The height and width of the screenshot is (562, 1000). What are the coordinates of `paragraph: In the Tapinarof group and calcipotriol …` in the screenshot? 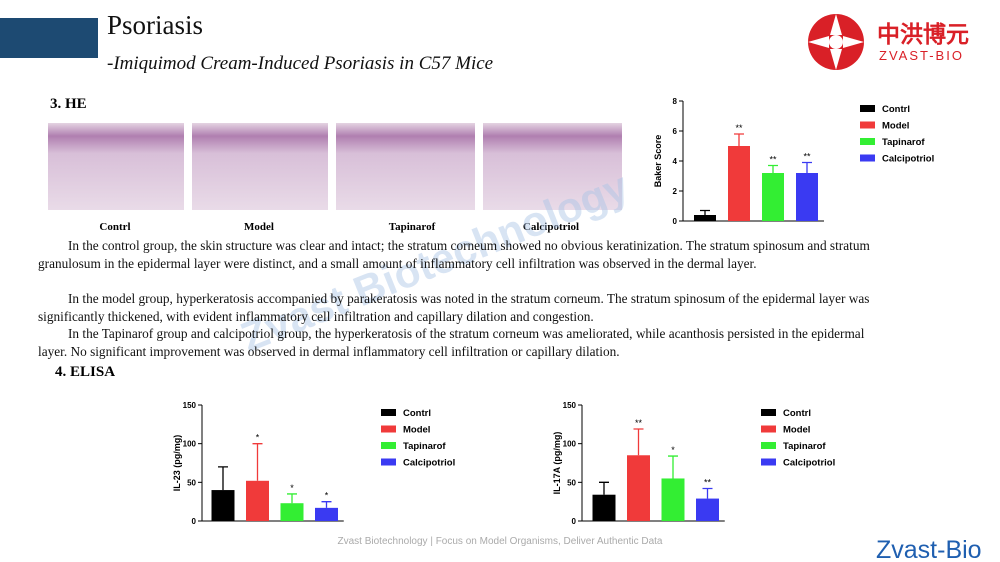 It's located at (451, 342).